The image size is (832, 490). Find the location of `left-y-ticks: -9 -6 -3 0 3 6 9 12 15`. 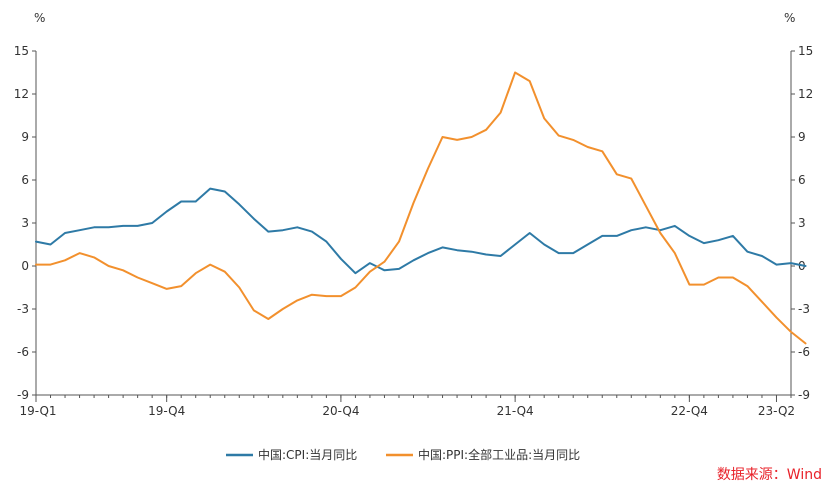

left-y-ticks: -9 -6 -3 0 3 6 9 12 15 is located at coordinates (25, 223).